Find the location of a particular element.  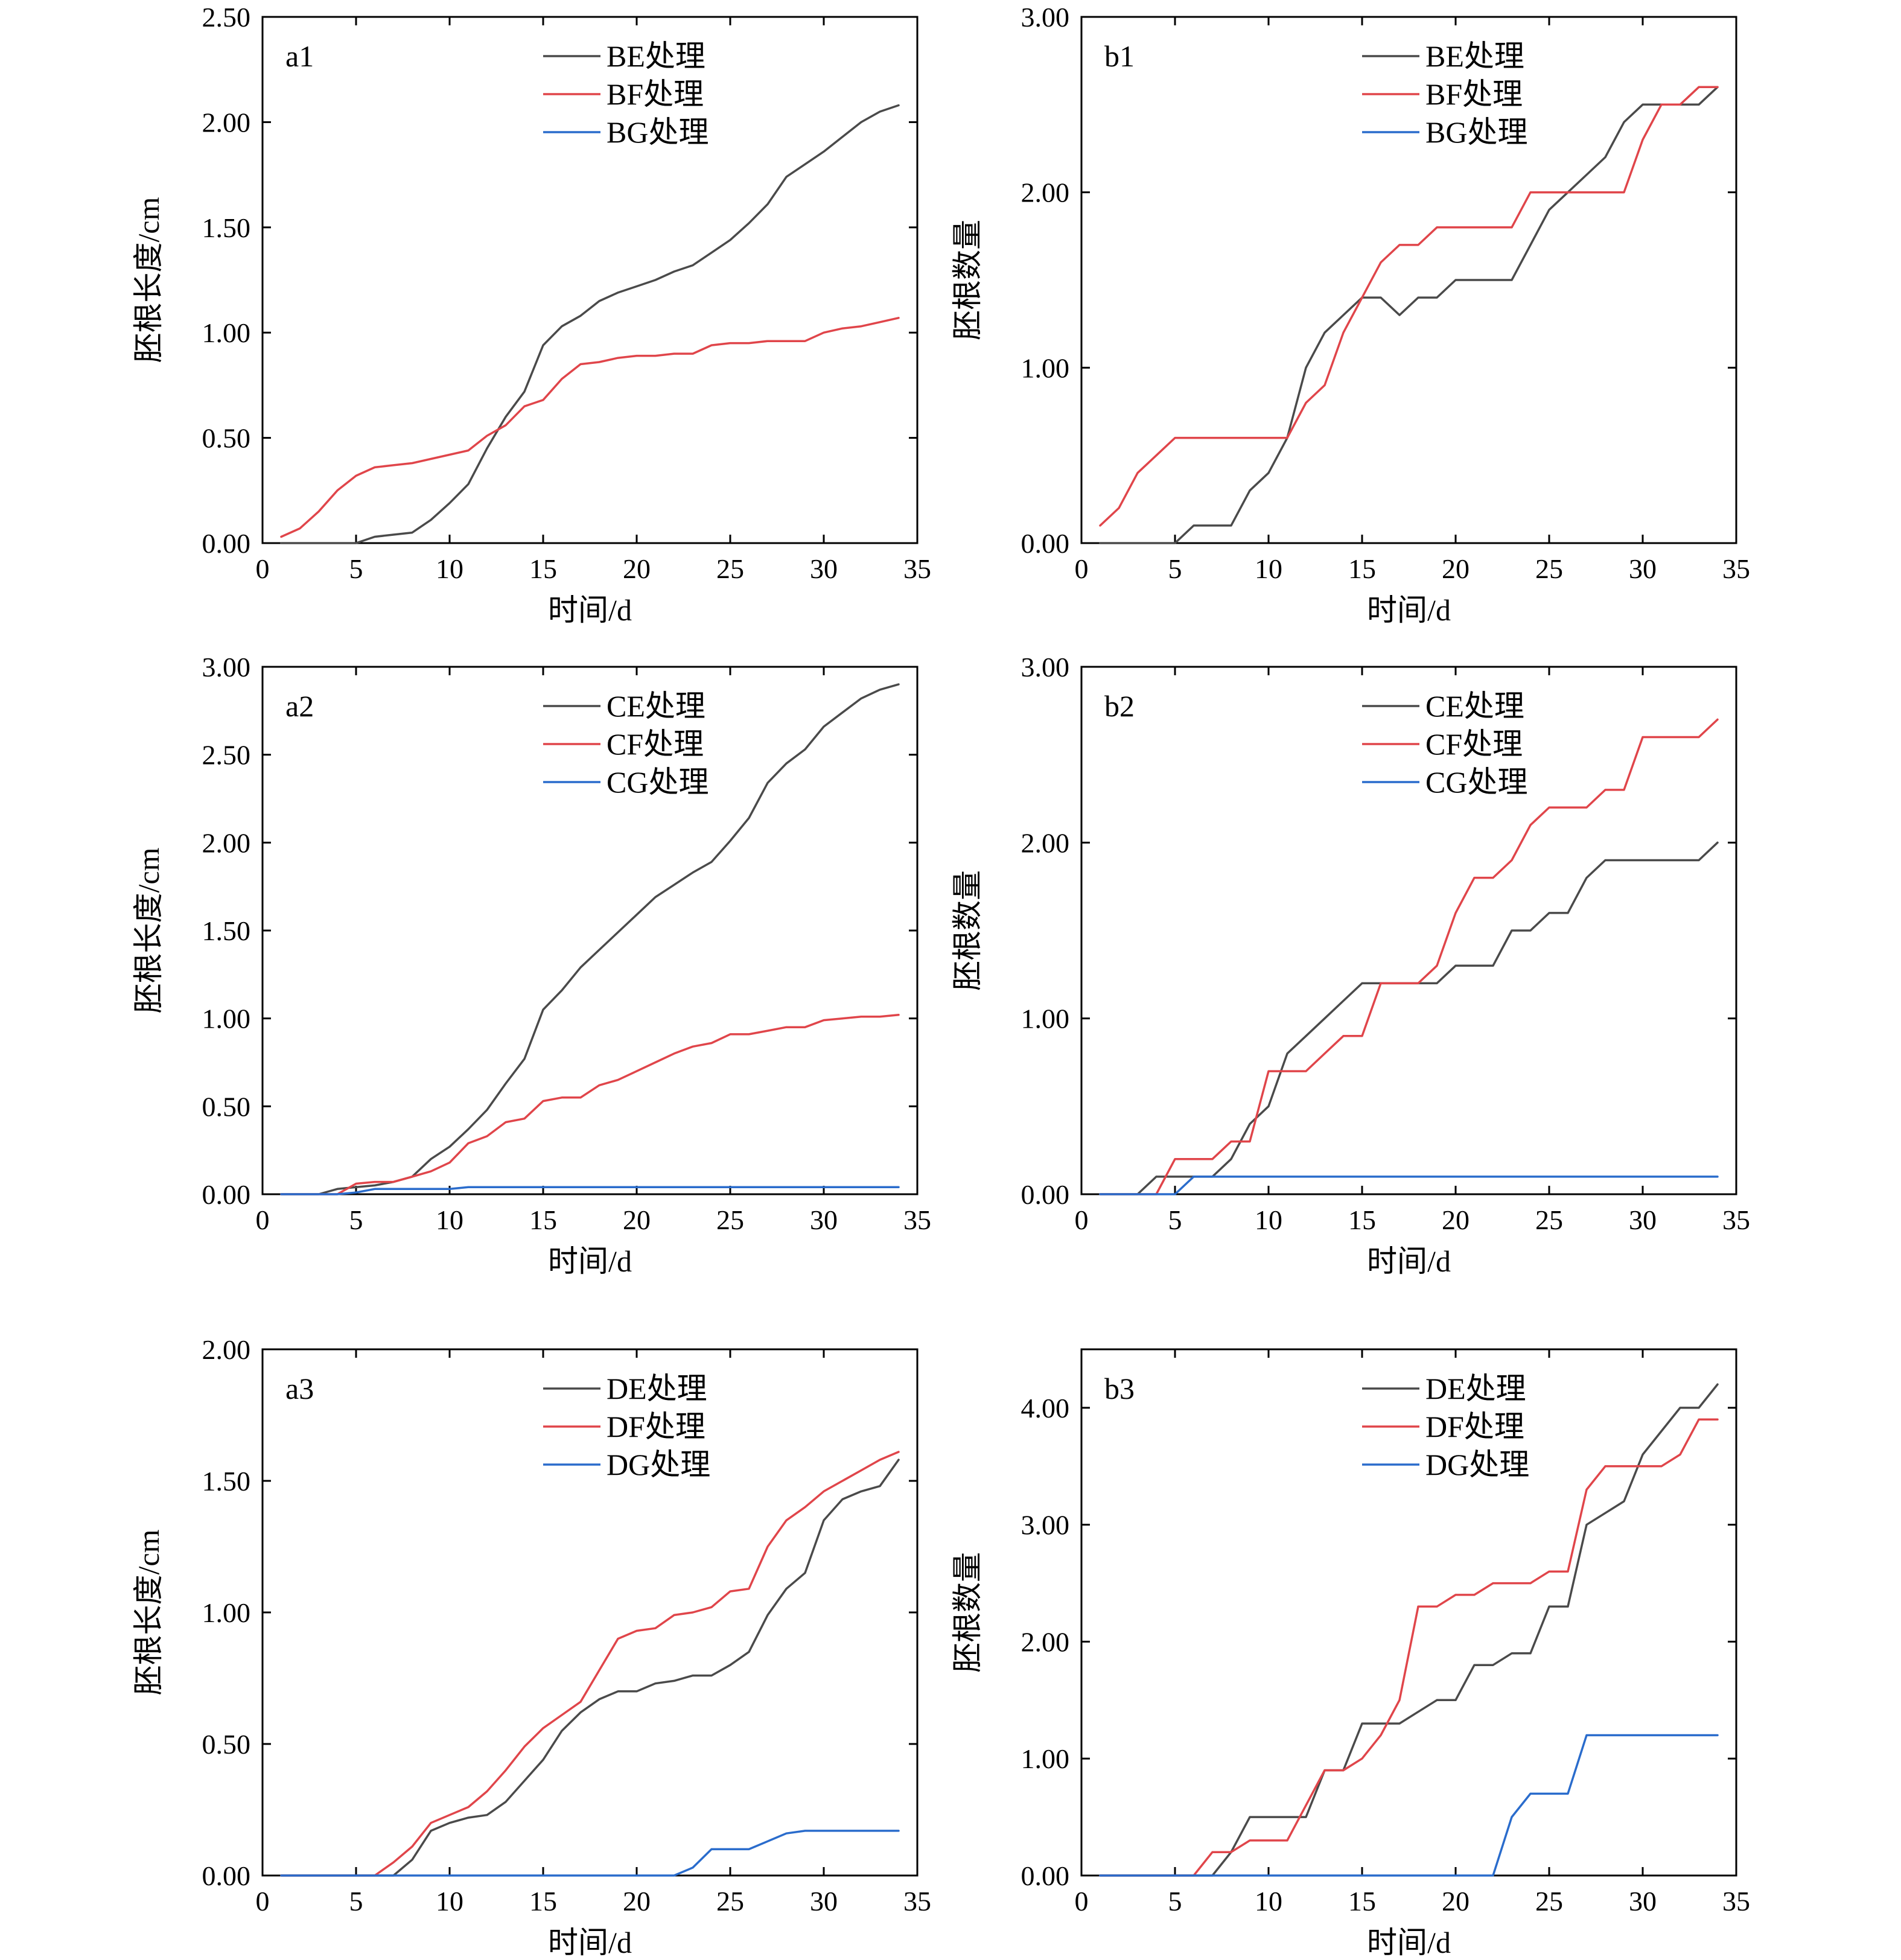

y-tick-label: 4.00 is located at coordinates (1045, 1408).